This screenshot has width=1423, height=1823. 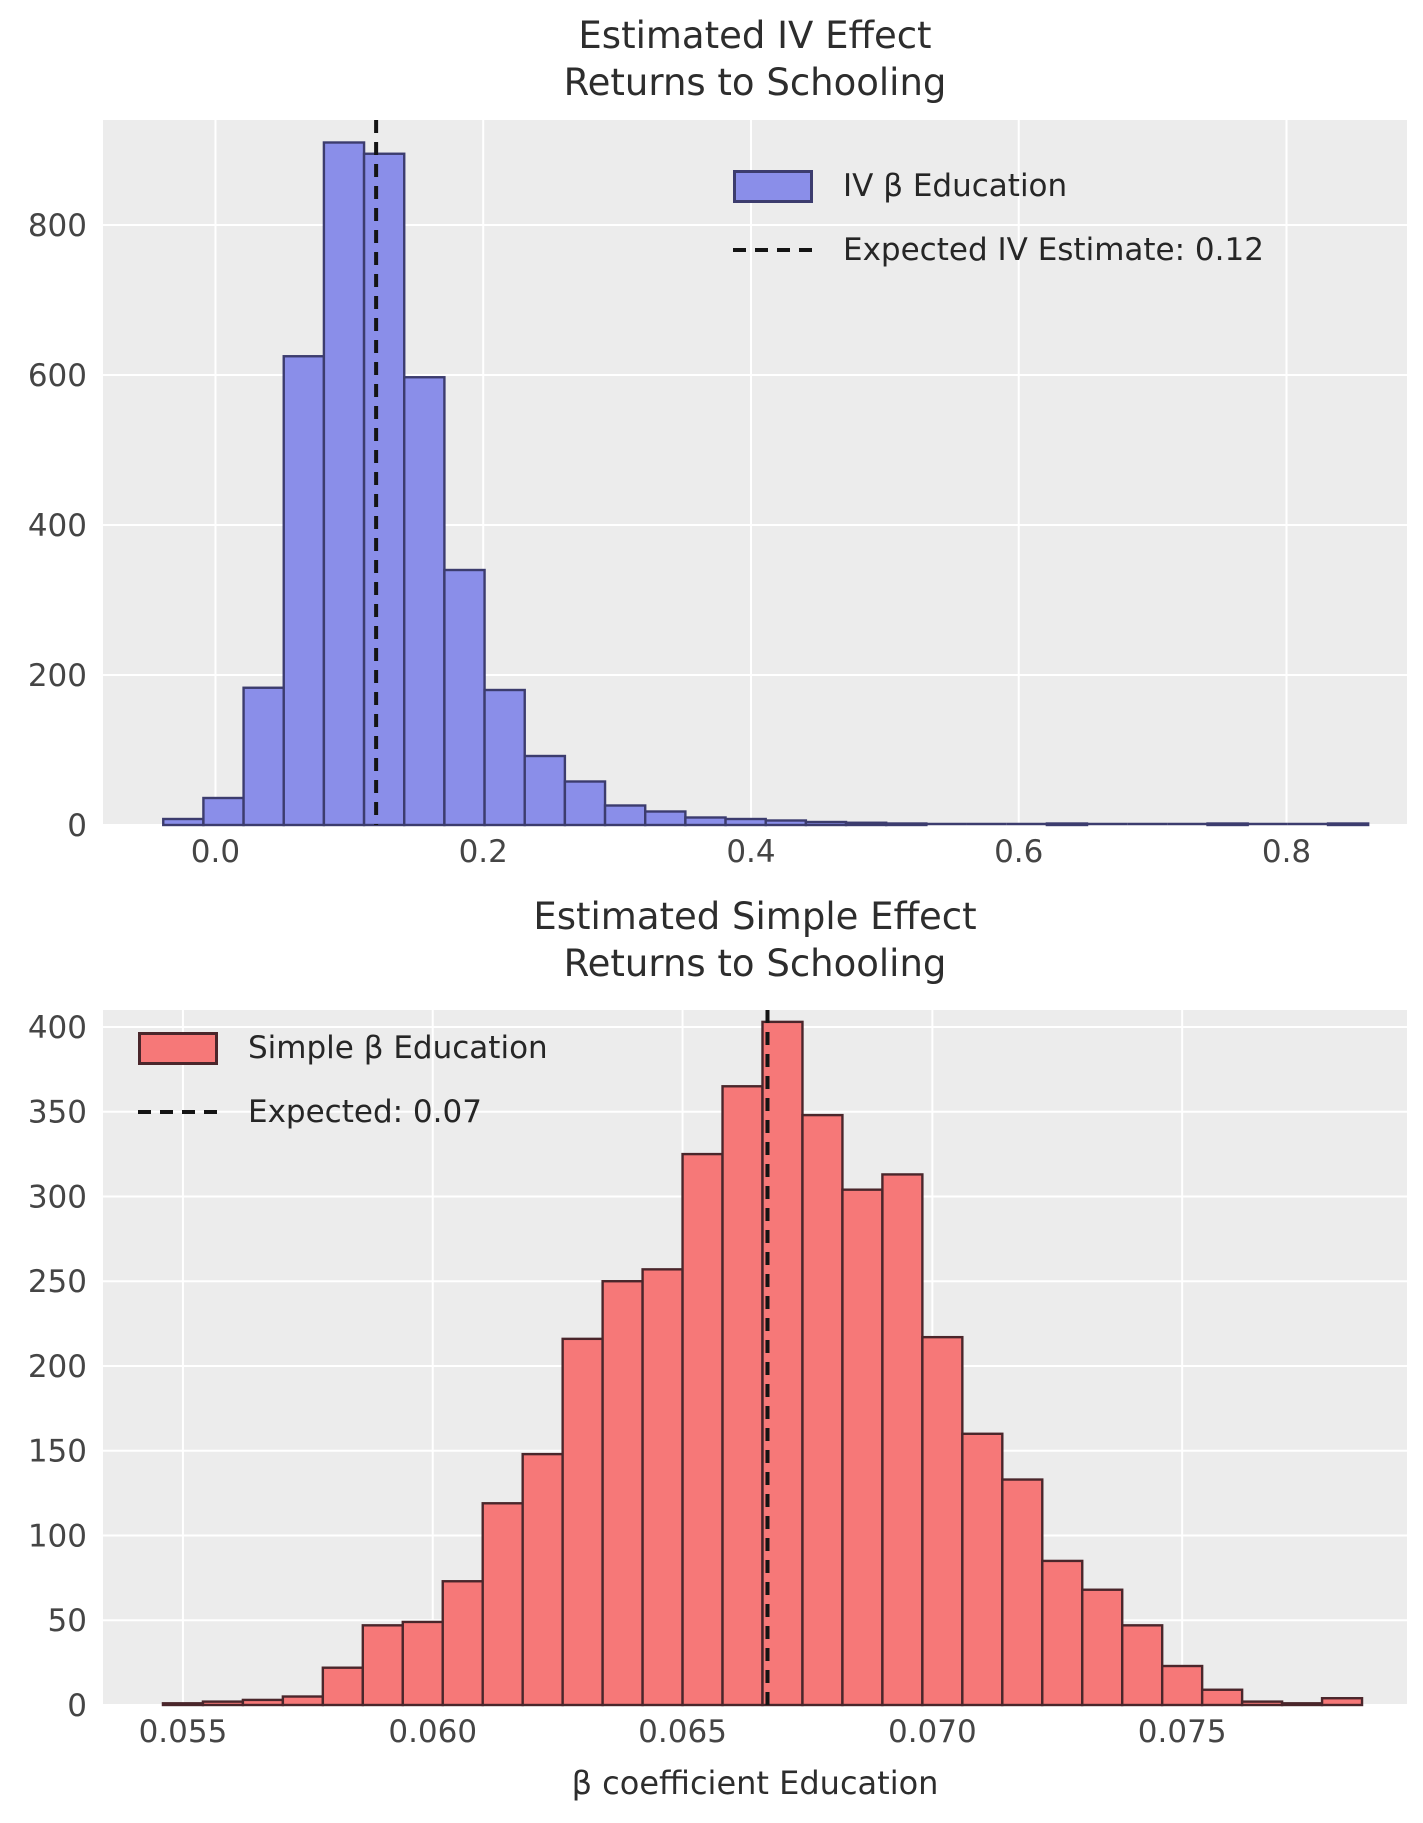 I want to click on x-tick-label: 0.075, so click(x=1182, y=1732).